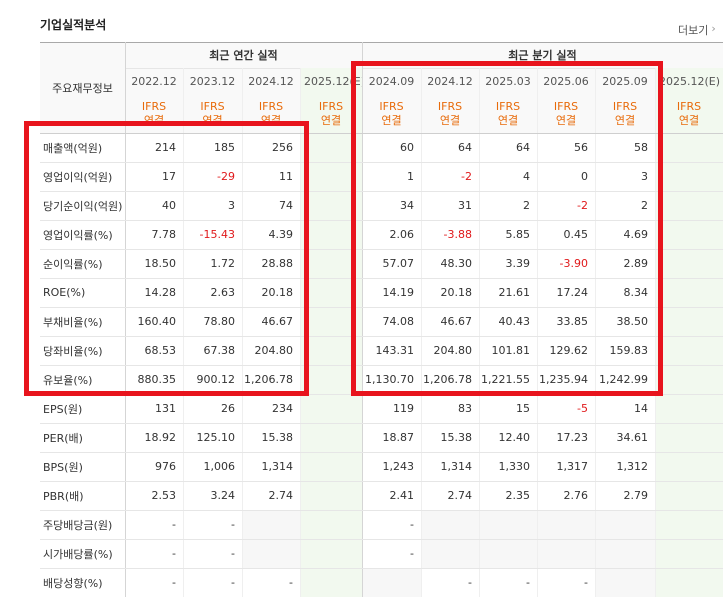 The height and width of the screenshot is (597, 723). Describe the element at coordinates (381, 42) in the screenshot. I see `table-top-border` at that location.